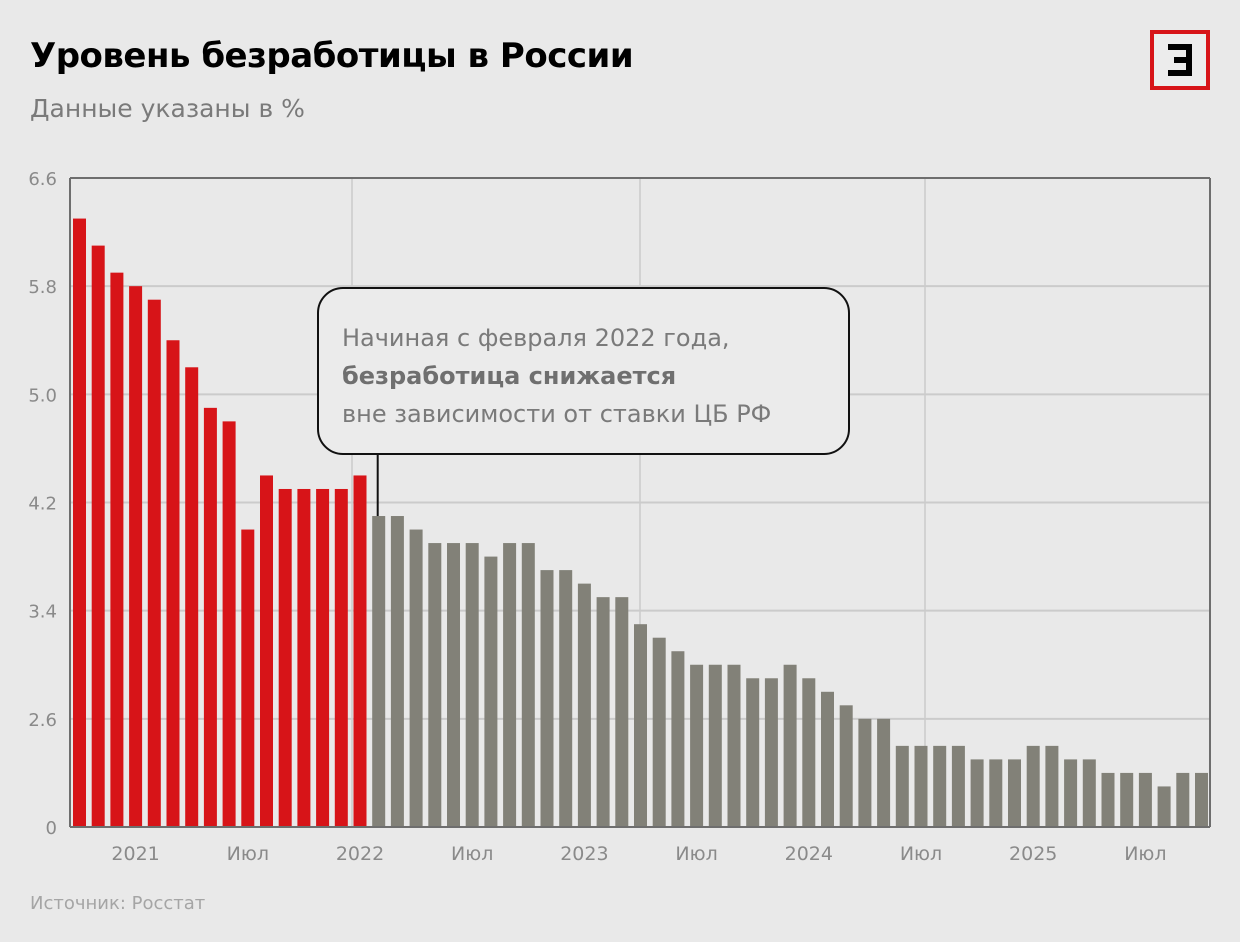 The width and height of the screenshot is (1240, 942). I want to click on source-note: Источник: Росстат, so click(118, 903).